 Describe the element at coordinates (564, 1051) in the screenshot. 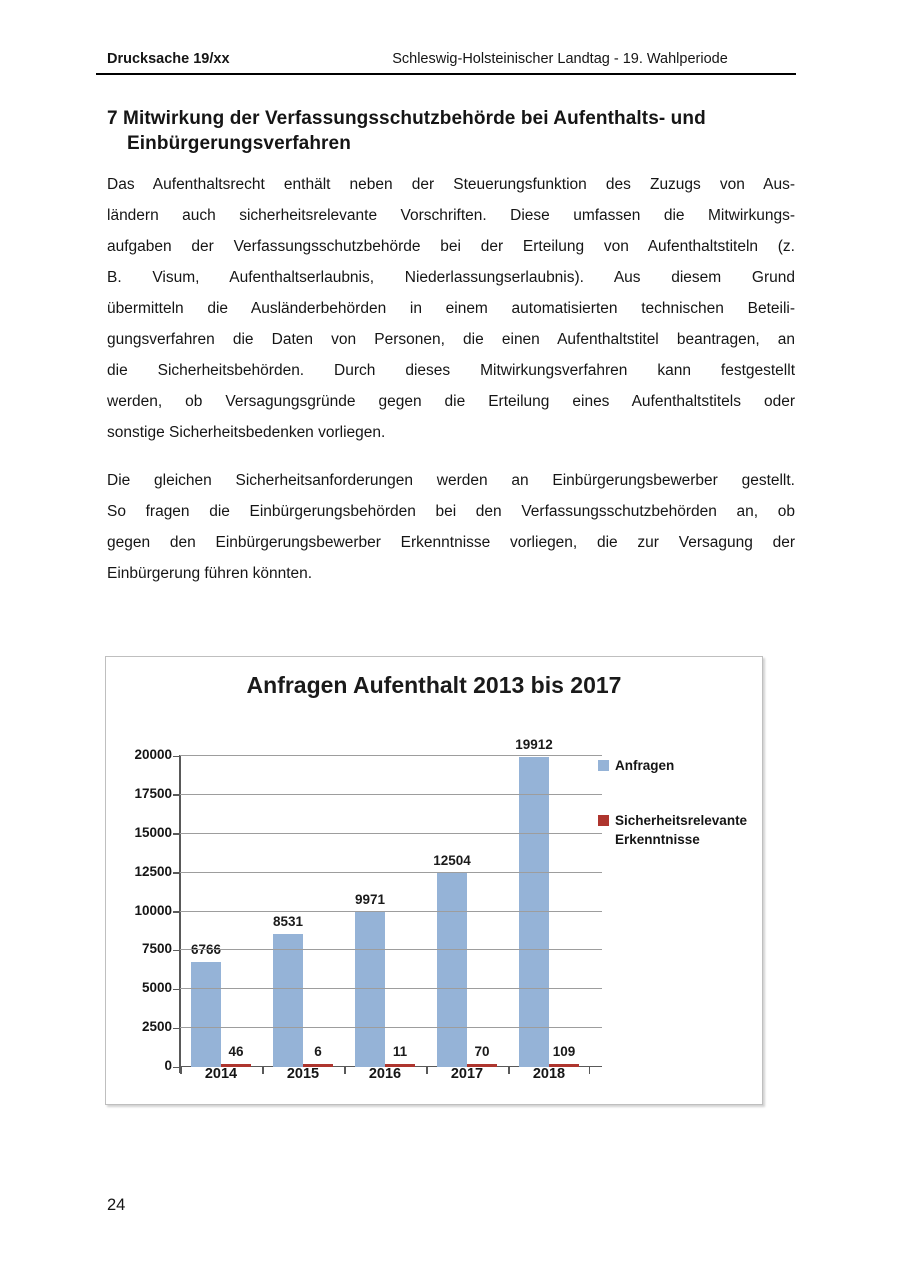

I see `bar-value-label: 109` at that location.